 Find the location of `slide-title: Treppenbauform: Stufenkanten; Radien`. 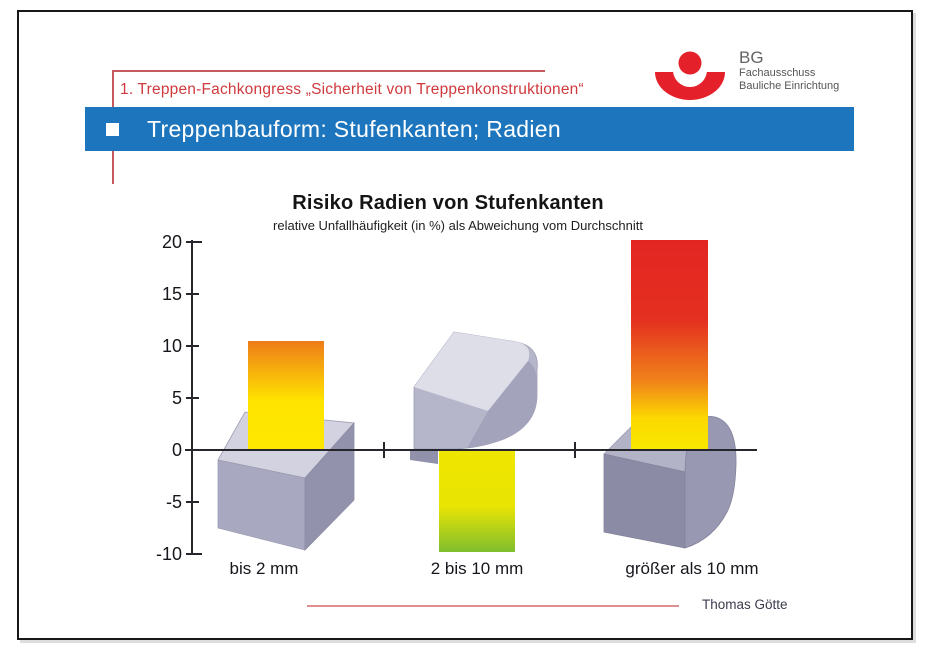

slide-title: Treppenbauform: Stufenkanten; Radien is located at coordinates (354, 128).